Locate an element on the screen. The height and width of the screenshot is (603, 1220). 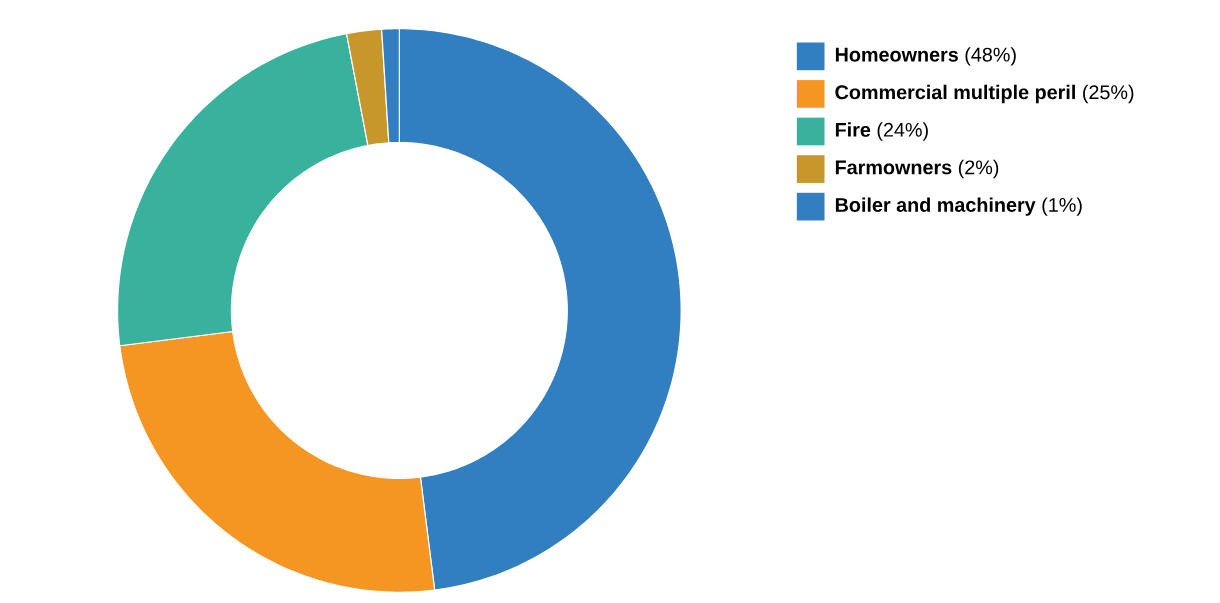
legend-label: Boiler and machinery (1%) is located at coordinates (958, 206).